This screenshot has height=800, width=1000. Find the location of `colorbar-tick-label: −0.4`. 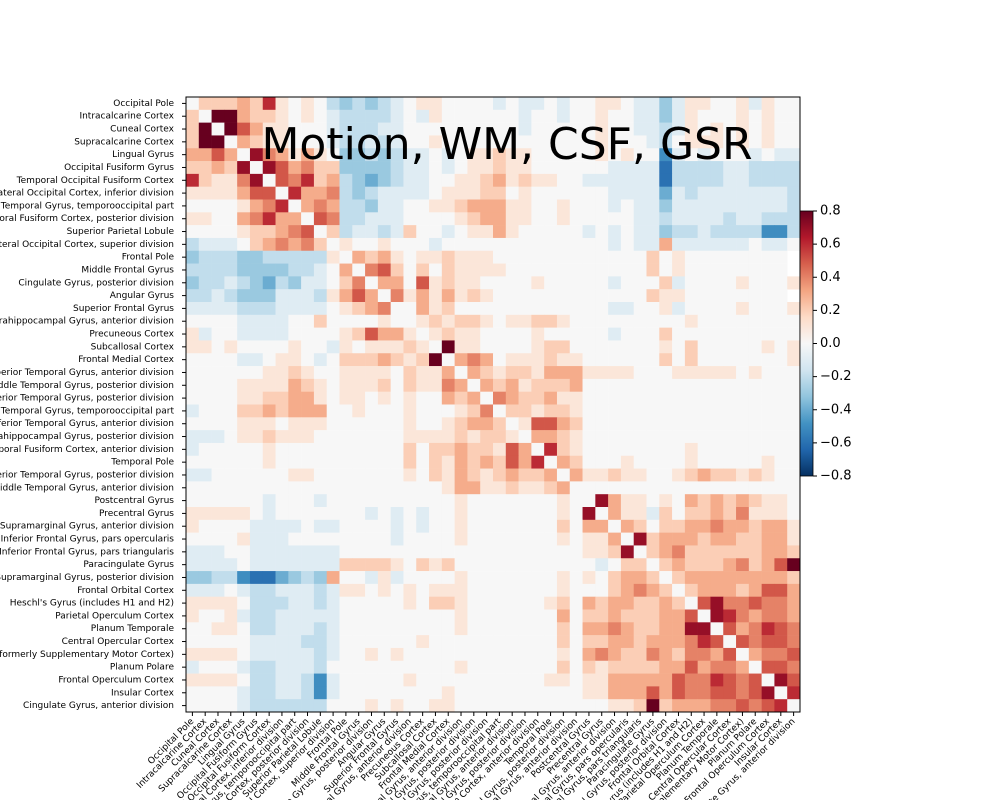

colorbar-tick-label: −0.4 is located at coordinates (836, 409).